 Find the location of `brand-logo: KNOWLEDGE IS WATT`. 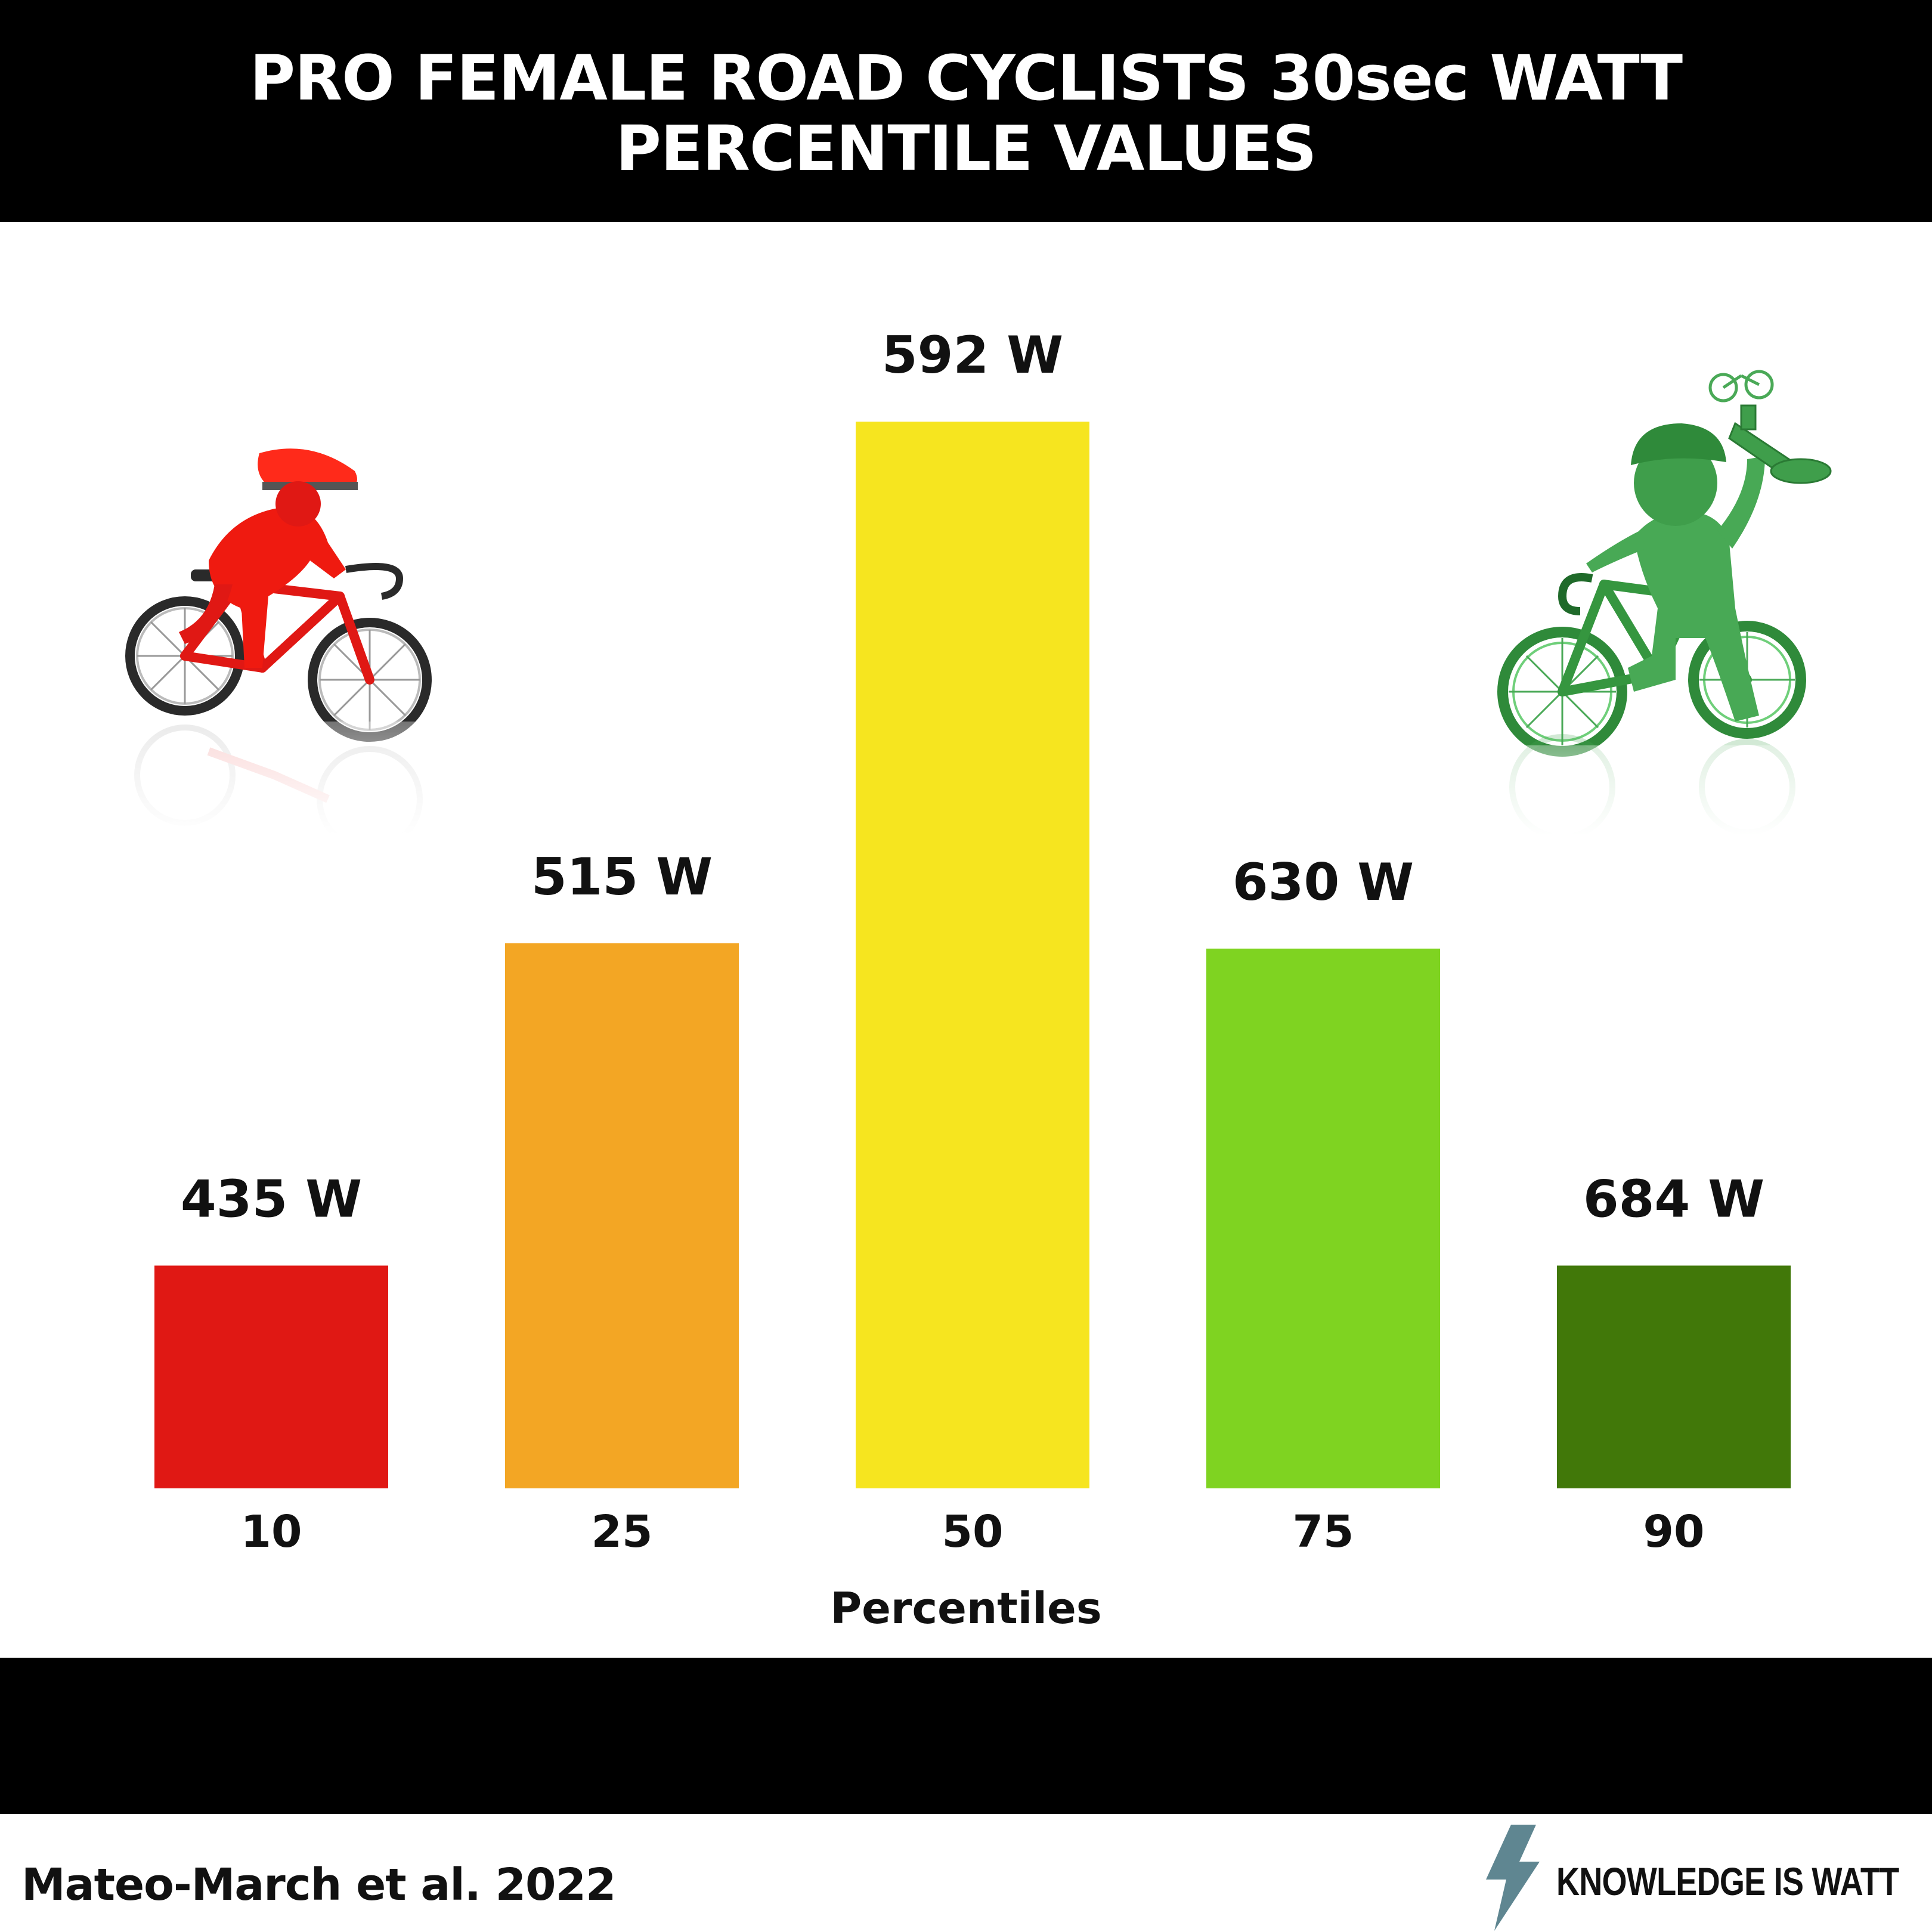

brand-logo: KNOWLEDGE IS WATT is located at coordinates (1698, 1878).